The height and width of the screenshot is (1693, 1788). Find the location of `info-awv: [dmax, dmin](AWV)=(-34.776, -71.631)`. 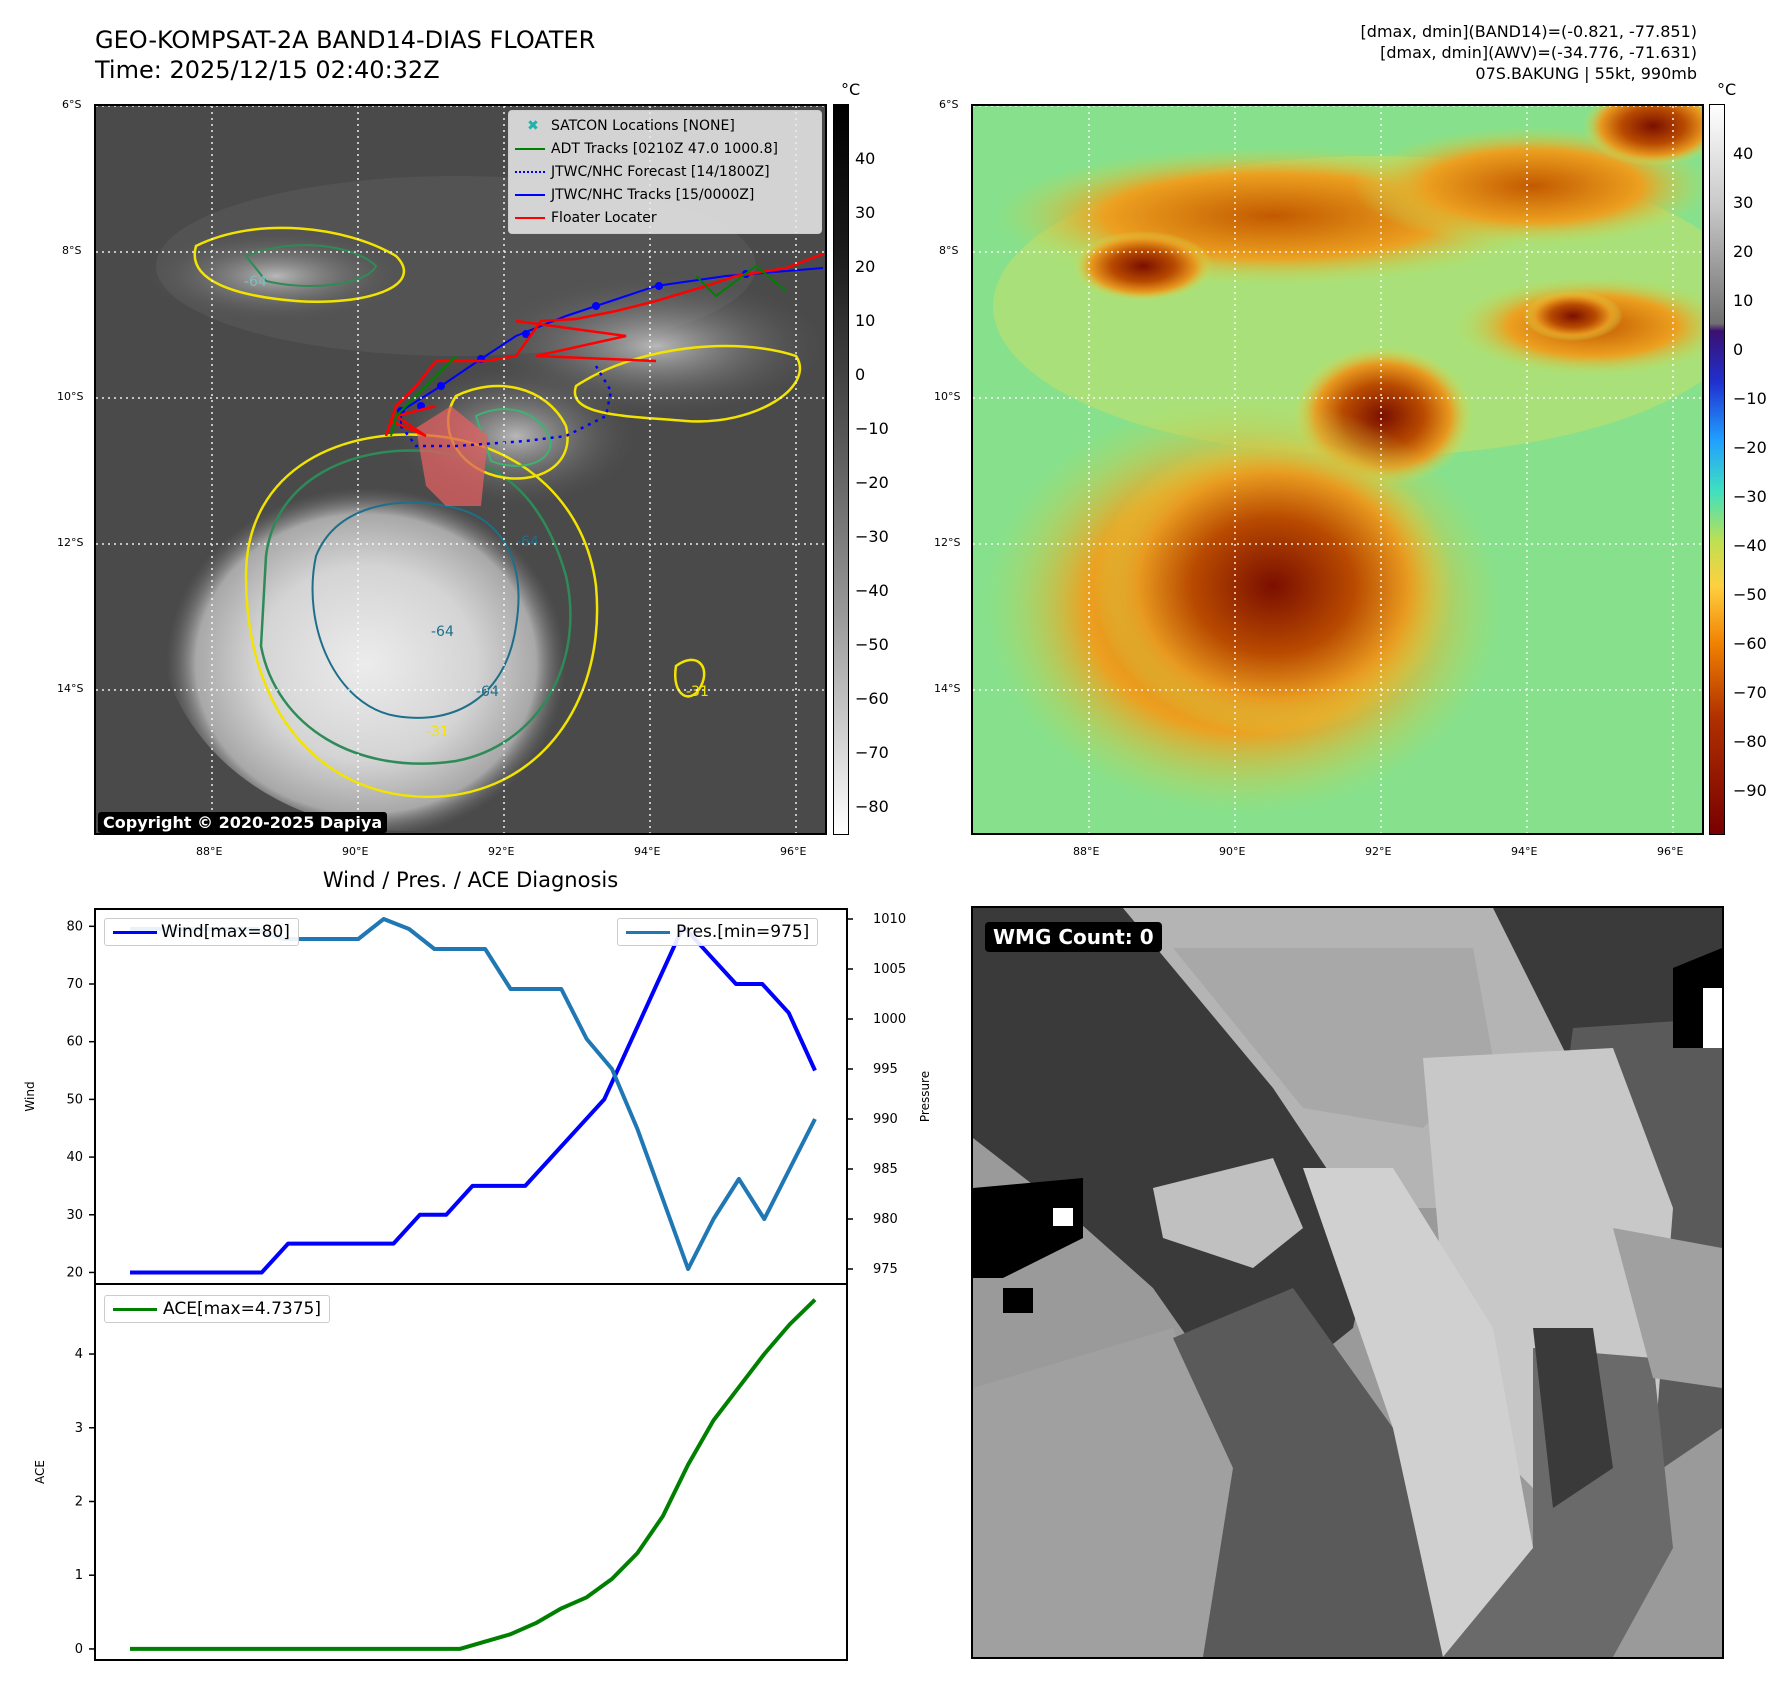

info-awv: [dmax, dmin](AWV)=(-34.776, -71.631) is located at coordinates (1538, 52).